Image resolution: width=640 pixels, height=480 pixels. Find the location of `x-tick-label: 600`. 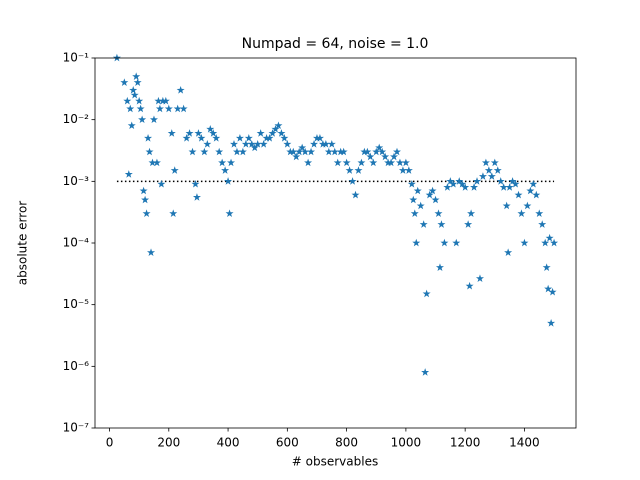

x-tick-label: 600 is located at coordinates (287, 443).